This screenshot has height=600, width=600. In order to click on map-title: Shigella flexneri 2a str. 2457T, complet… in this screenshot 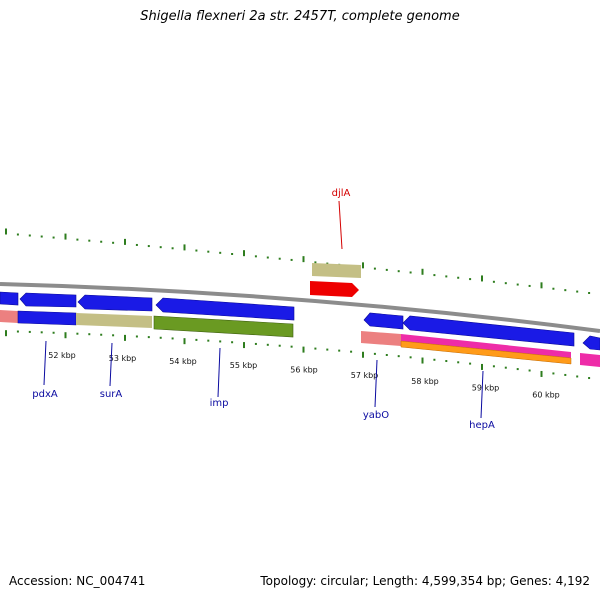, I will do `click(300, 16)`.